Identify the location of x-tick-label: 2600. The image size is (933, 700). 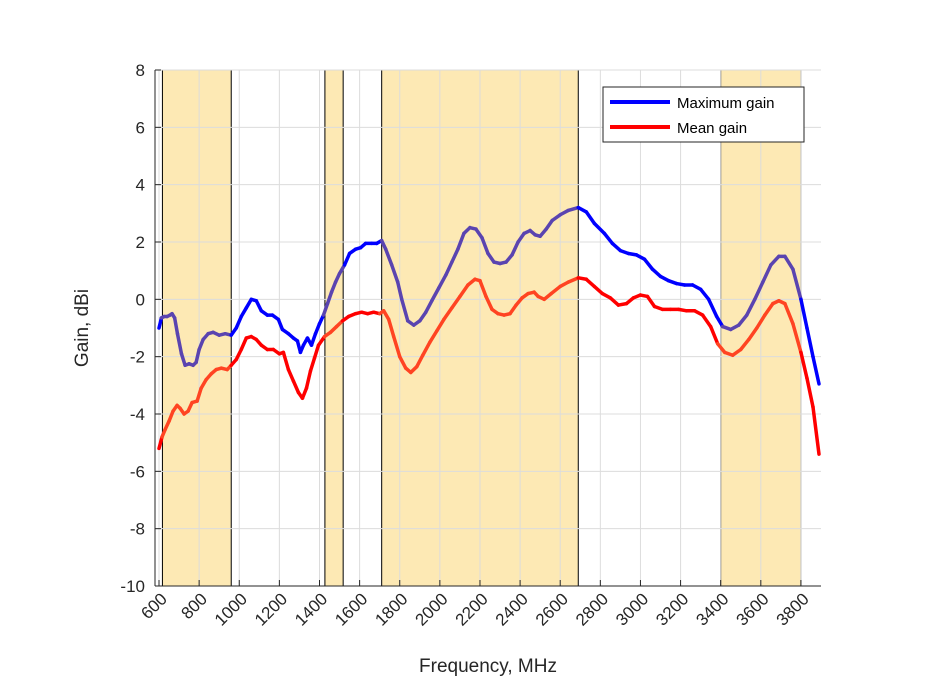
(552, 609).